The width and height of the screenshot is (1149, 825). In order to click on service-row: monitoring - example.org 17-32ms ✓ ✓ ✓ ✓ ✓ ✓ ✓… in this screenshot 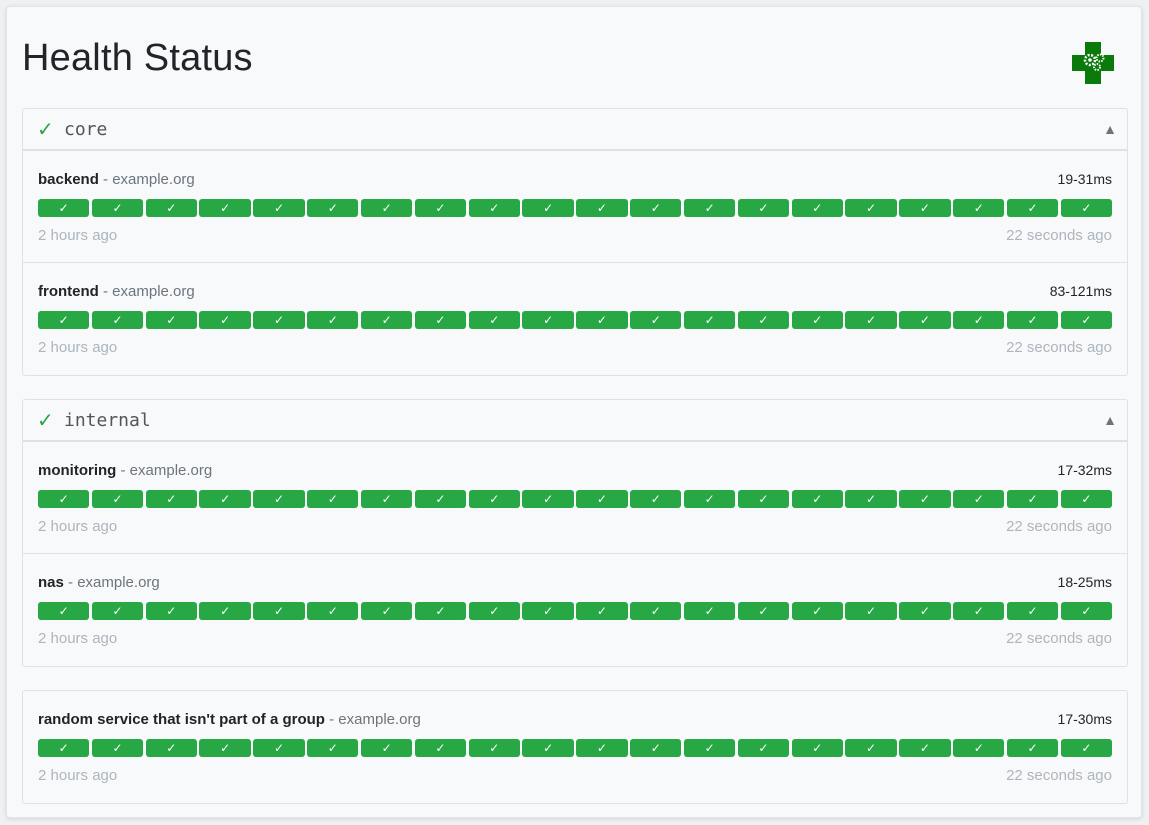, I will do `click(575, 498)`.